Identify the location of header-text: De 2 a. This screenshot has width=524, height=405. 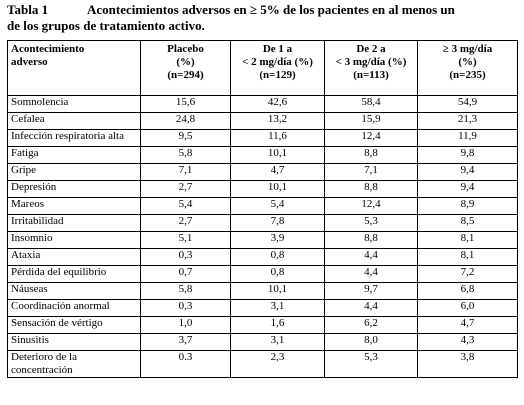
(371, 49).